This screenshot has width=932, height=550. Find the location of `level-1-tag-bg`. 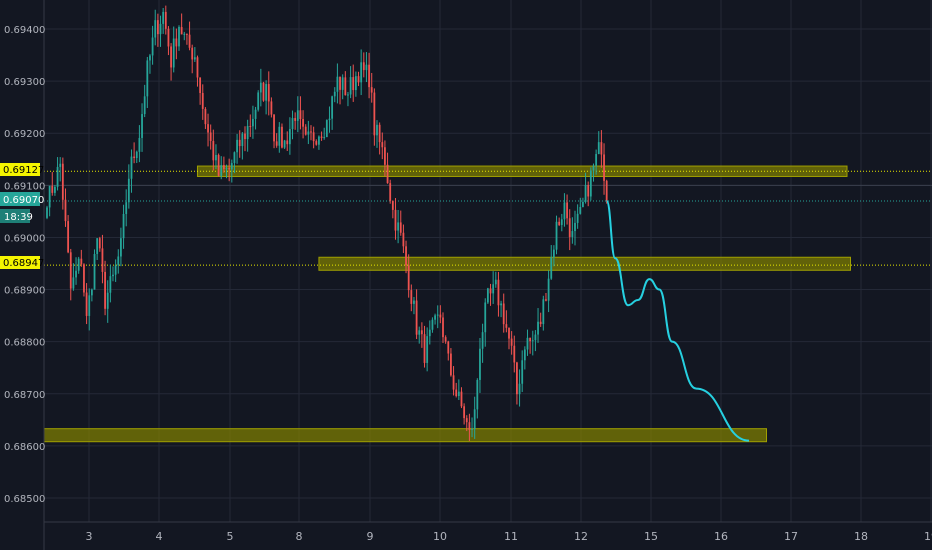

level-1-tag-bg is located at coordinates (20, 169).